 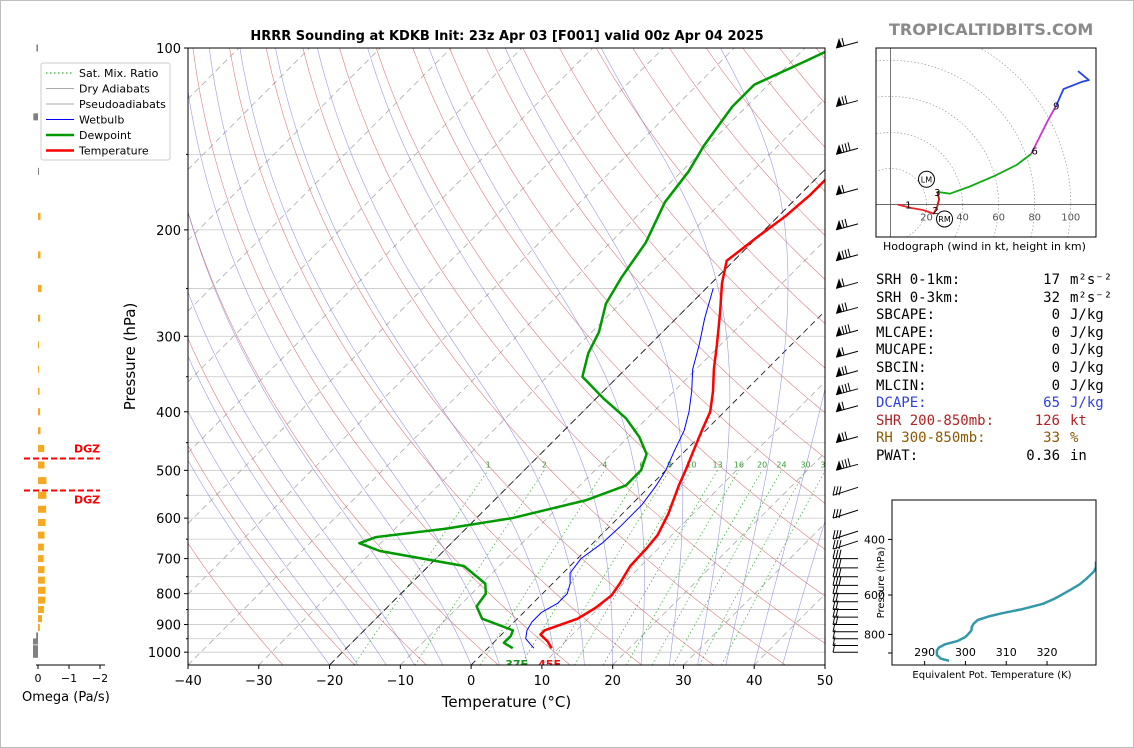 I want to click on hodograph: 20 40 60 80 100, so click(x=986, y=142).